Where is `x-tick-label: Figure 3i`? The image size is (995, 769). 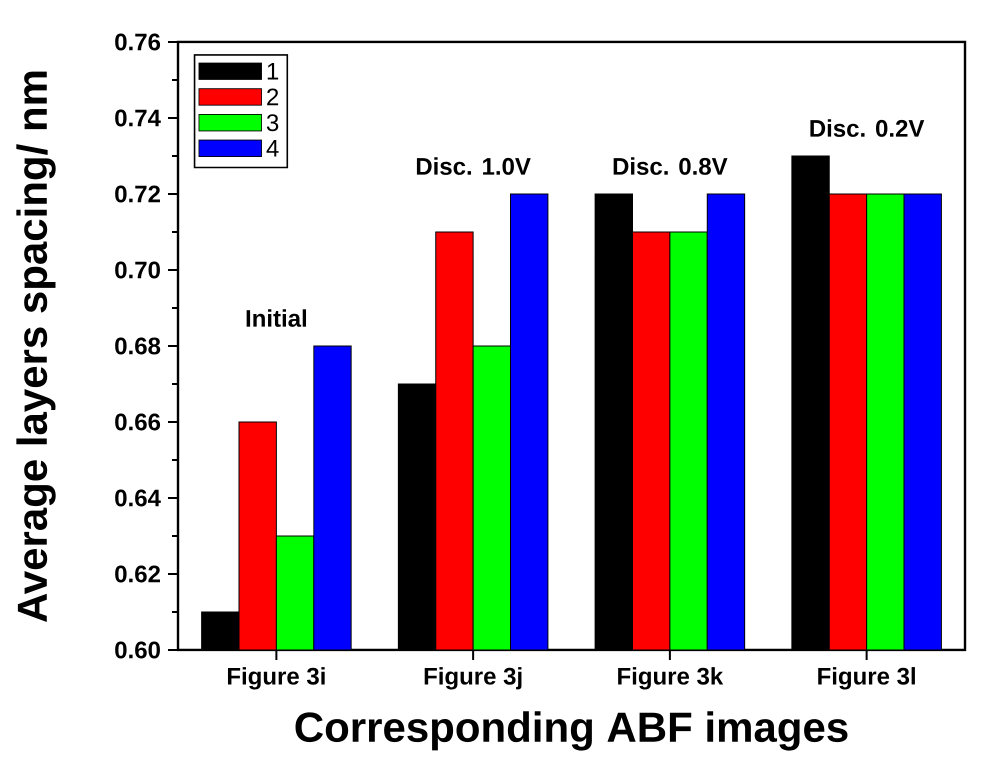 x-tick-label: Figure 3i is located at coordinates (276, 678).